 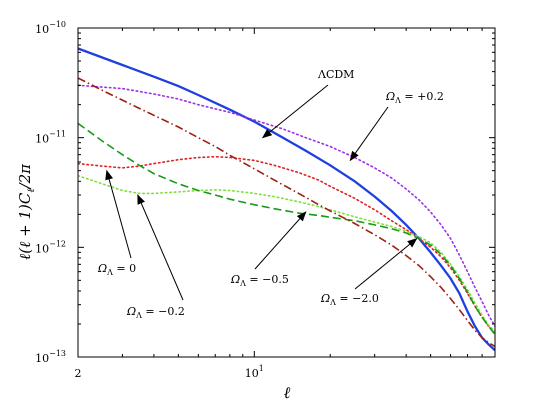 I want to click on y-tick-label: 10−12, so click(x=50, y=247).